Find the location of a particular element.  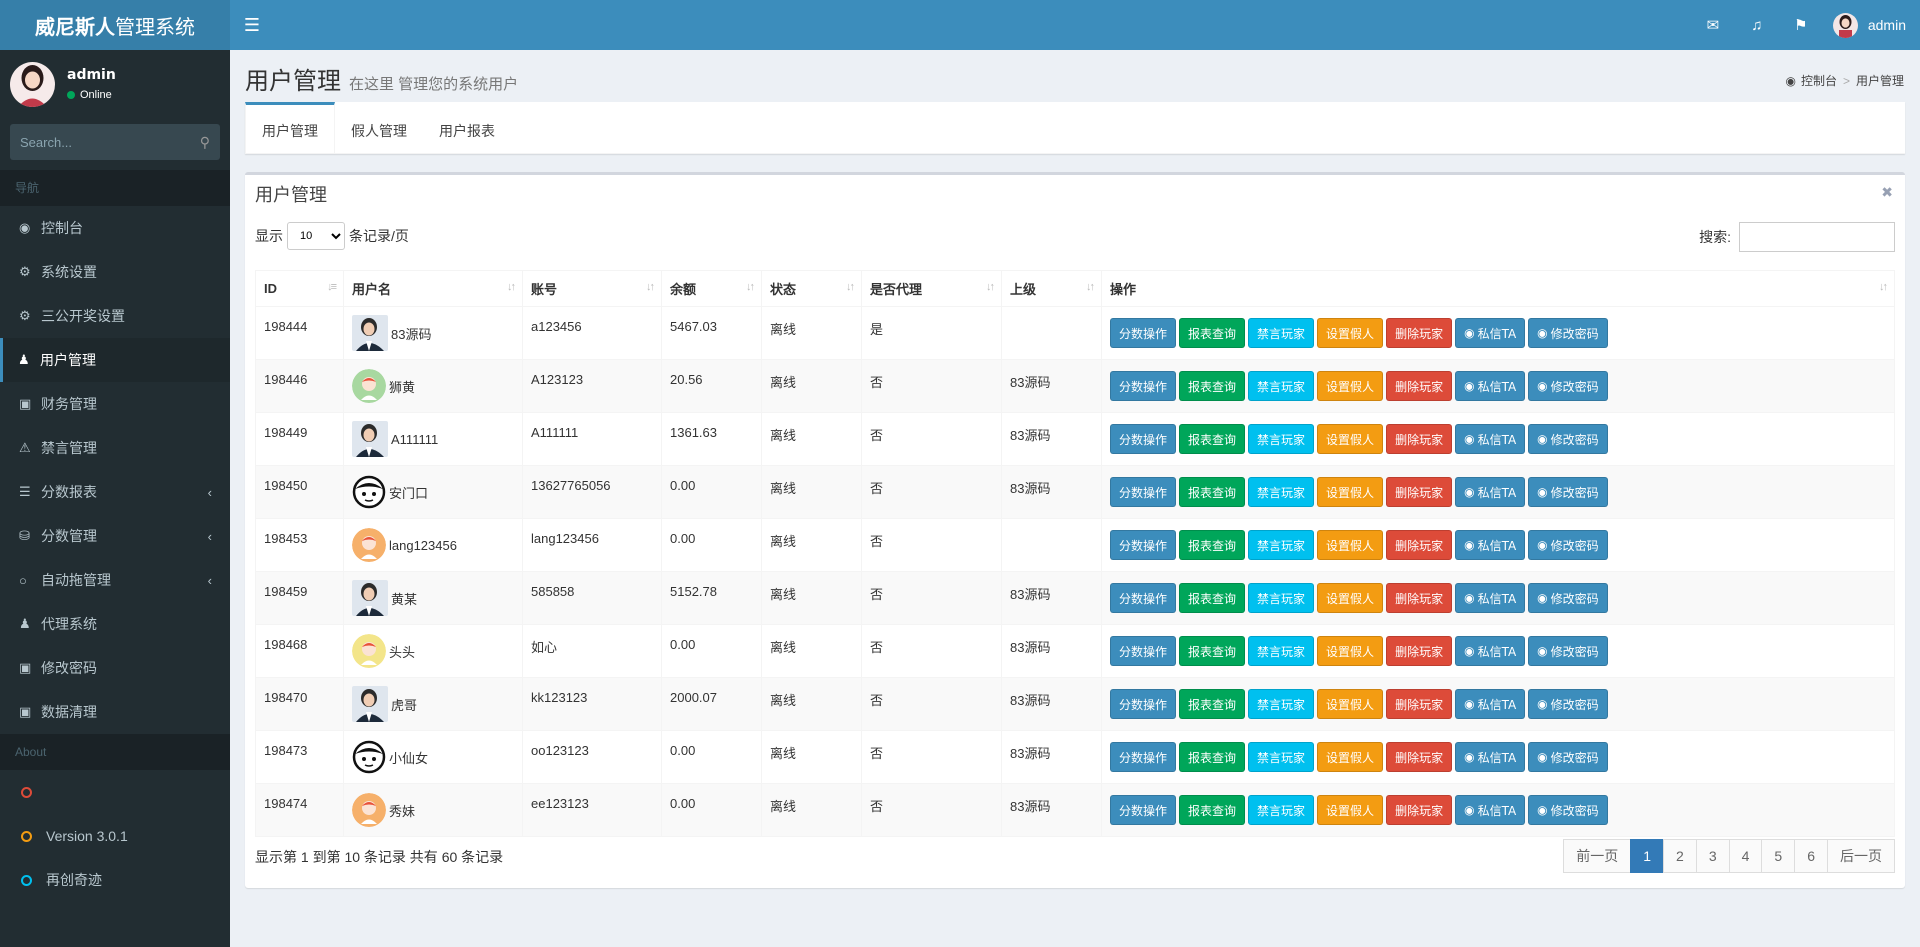

messages-button: ✉ is located at coordinates (1713, 25).